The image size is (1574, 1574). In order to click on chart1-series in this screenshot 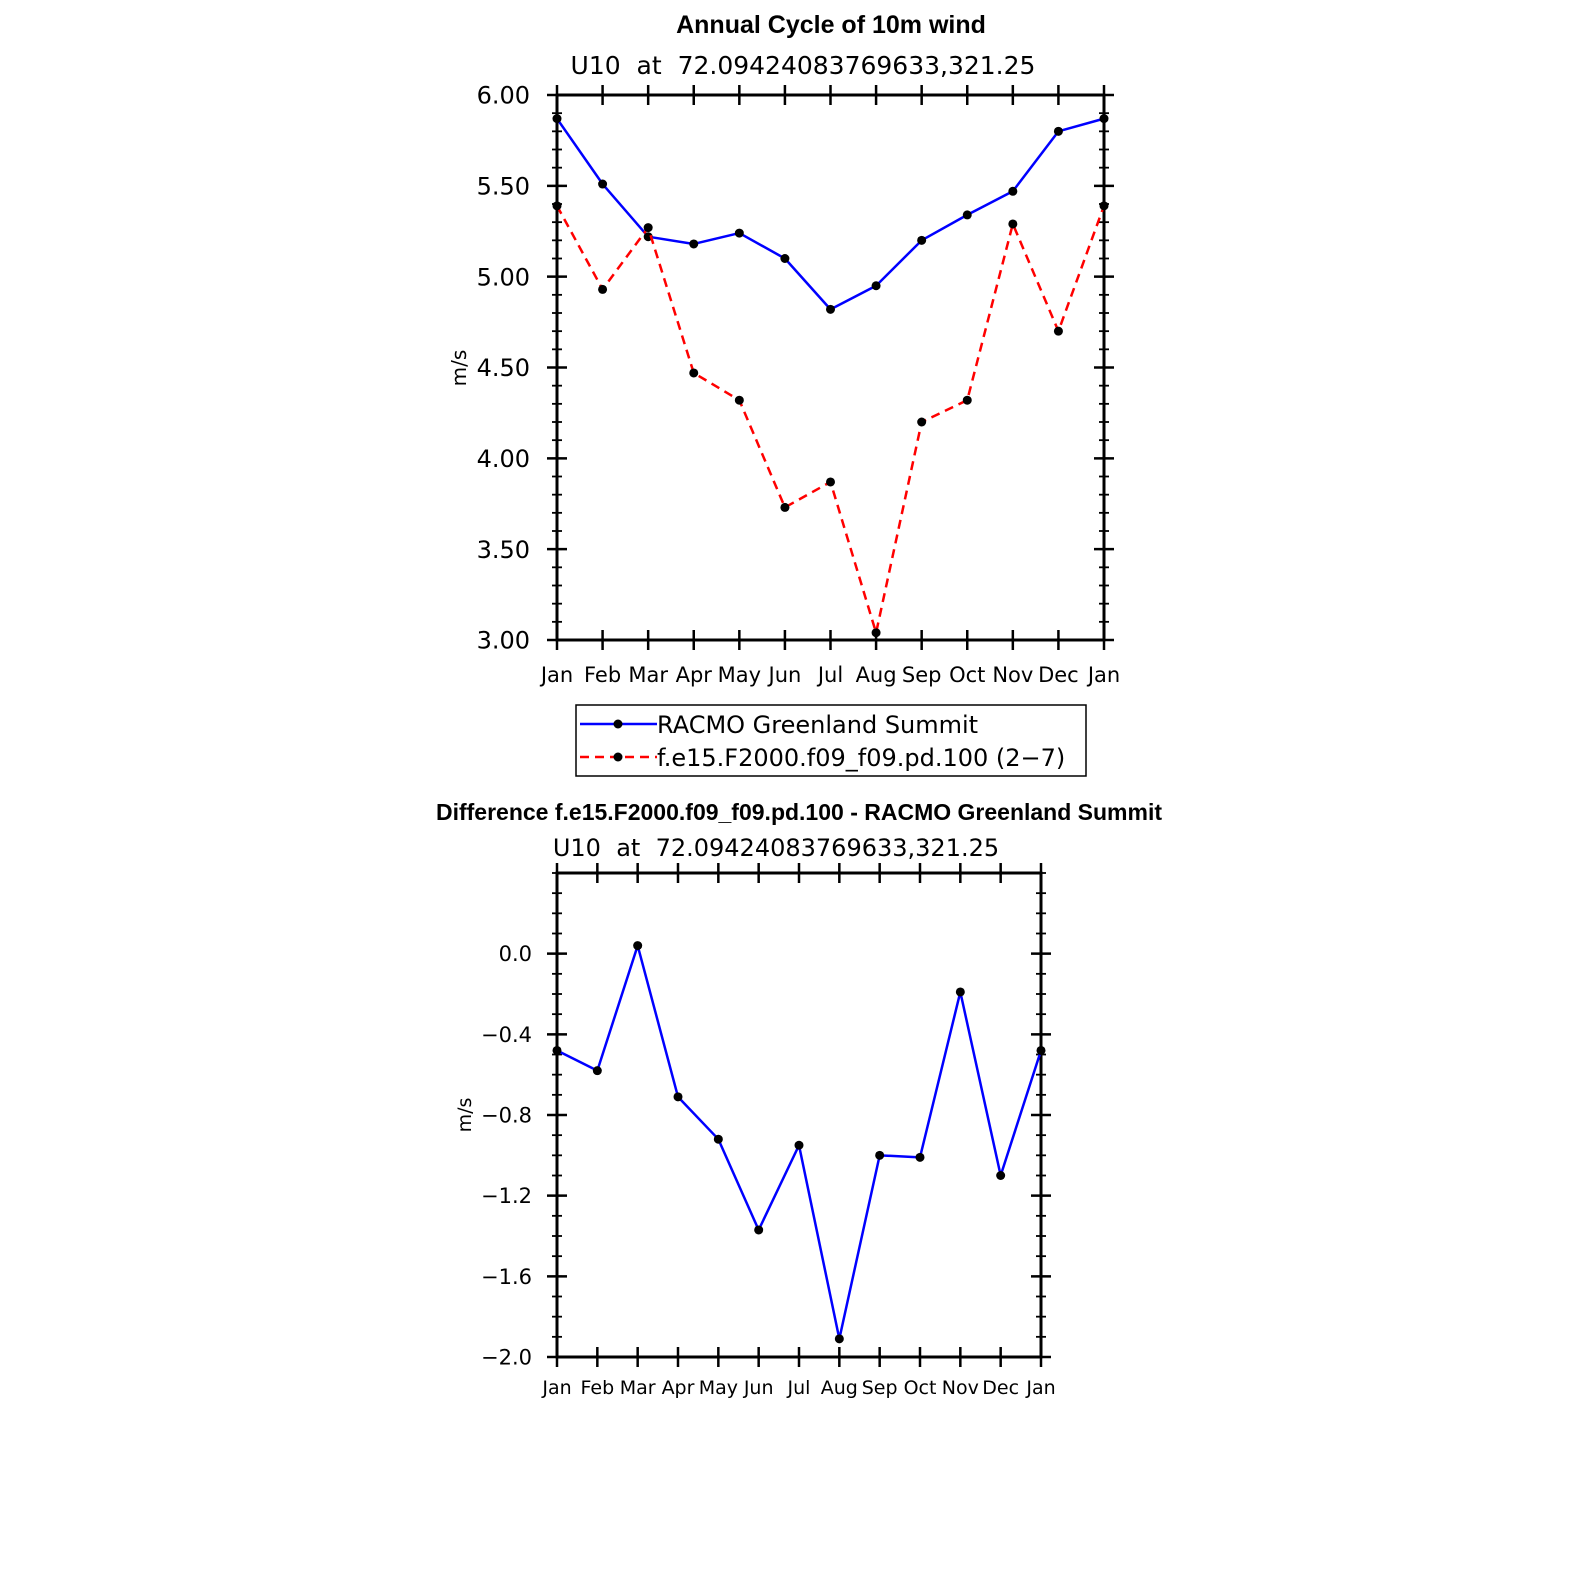, I will do `click(830, 376)`.